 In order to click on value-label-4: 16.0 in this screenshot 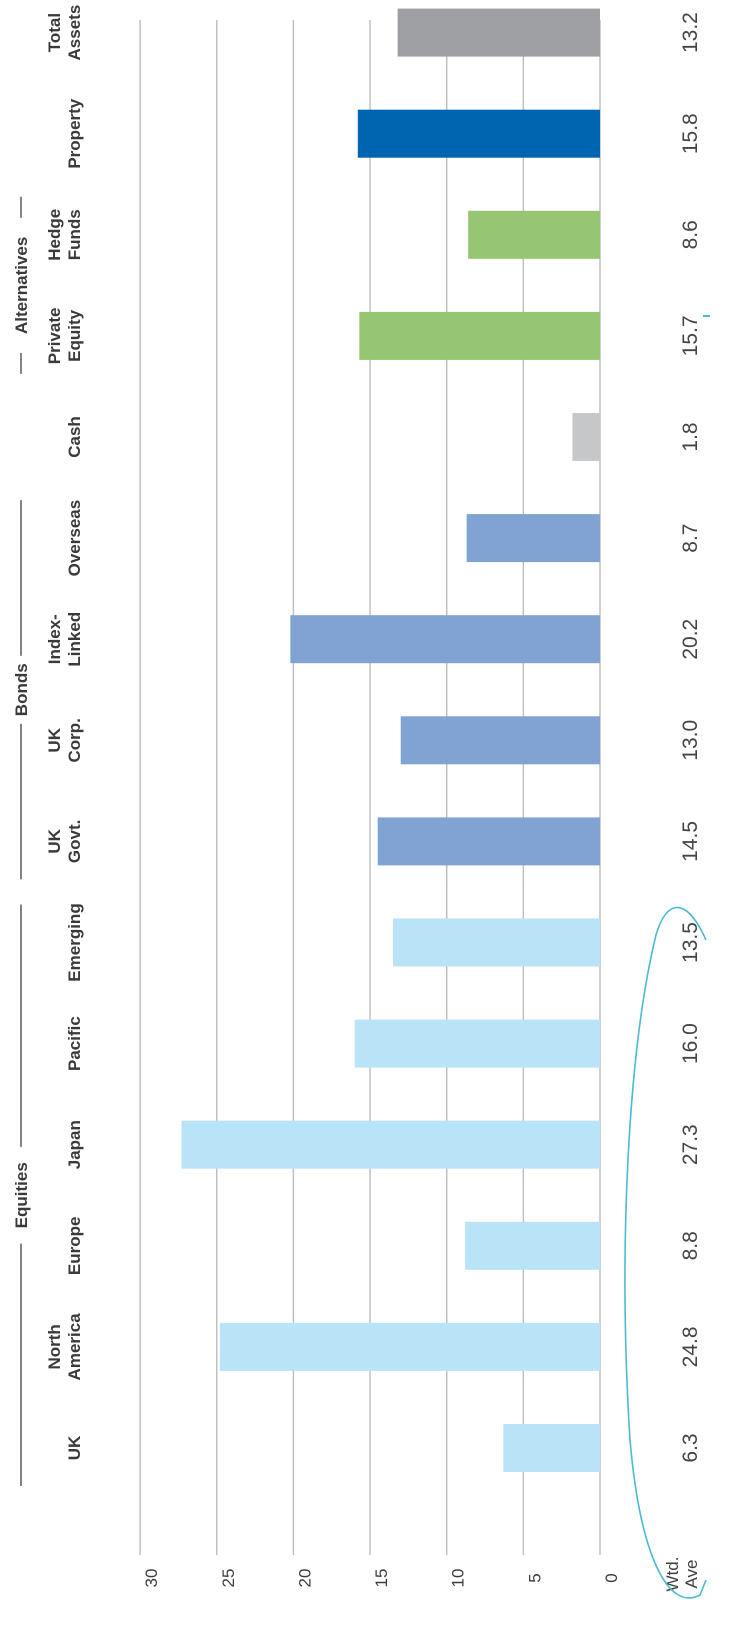, I will do `click(690, 1043)`.